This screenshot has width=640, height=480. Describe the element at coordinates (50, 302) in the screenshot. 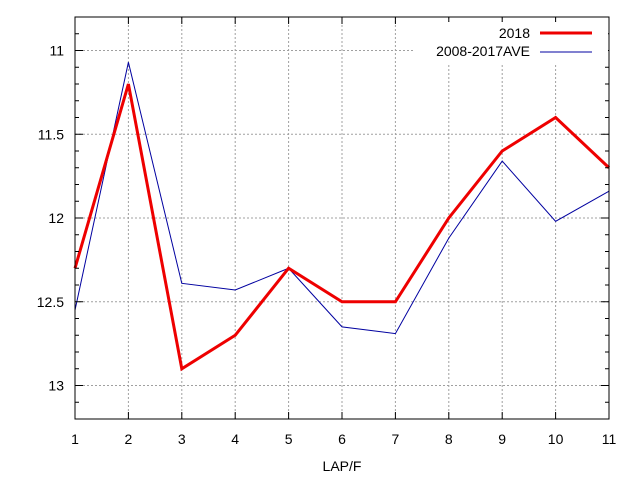

I see `y-tick-label: 12.5` at that location.